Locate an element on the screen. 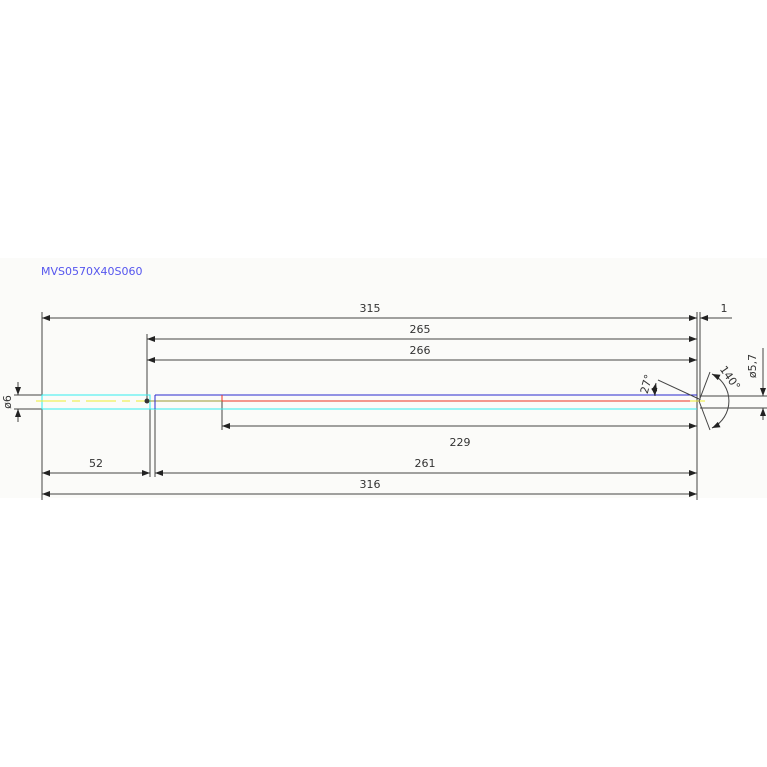 The width and height of the screenshot is (767, 767). dim-315: 315 is located at coordinates (370, 308).